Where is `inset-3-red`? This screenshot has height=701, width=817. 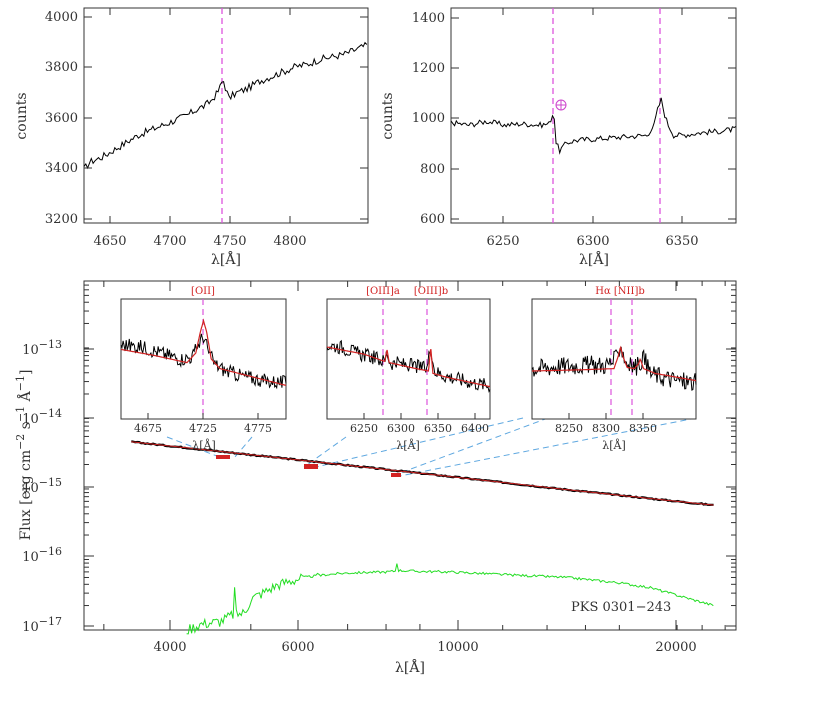
inset-3-red is located at coordinates (614, 363).